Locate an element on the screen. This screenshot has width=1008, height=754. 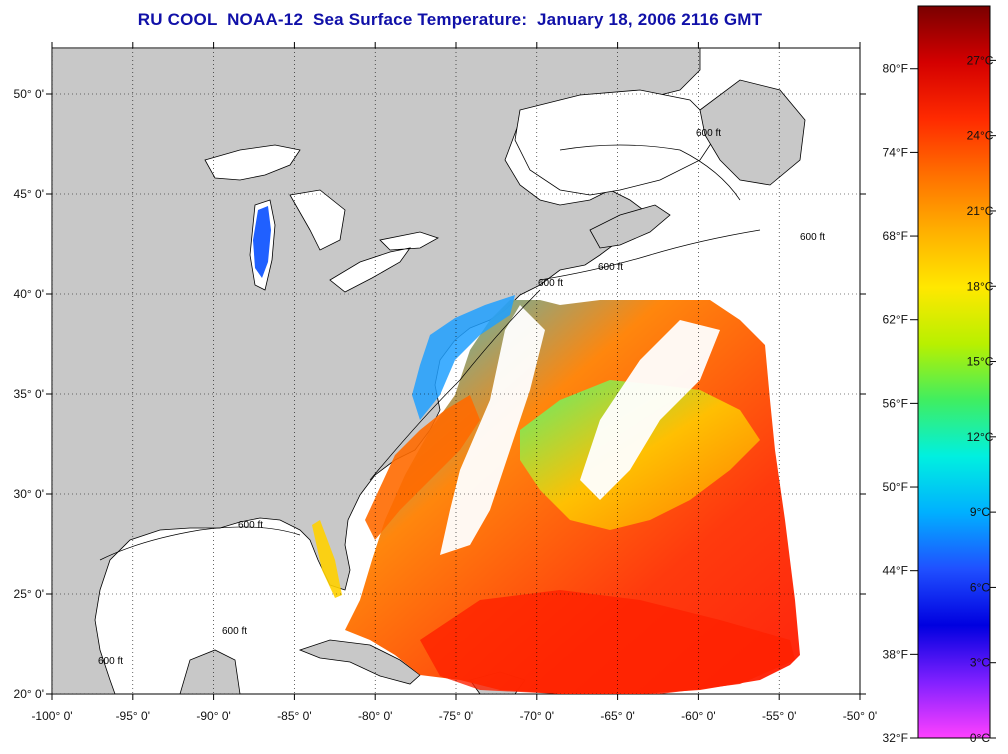
colorbar-celsius-labels: 27°C 24°C 21°C 18°C 15°C 12°C 9°C 6°C 3°C 0°C is located at coordinates (981, 399).